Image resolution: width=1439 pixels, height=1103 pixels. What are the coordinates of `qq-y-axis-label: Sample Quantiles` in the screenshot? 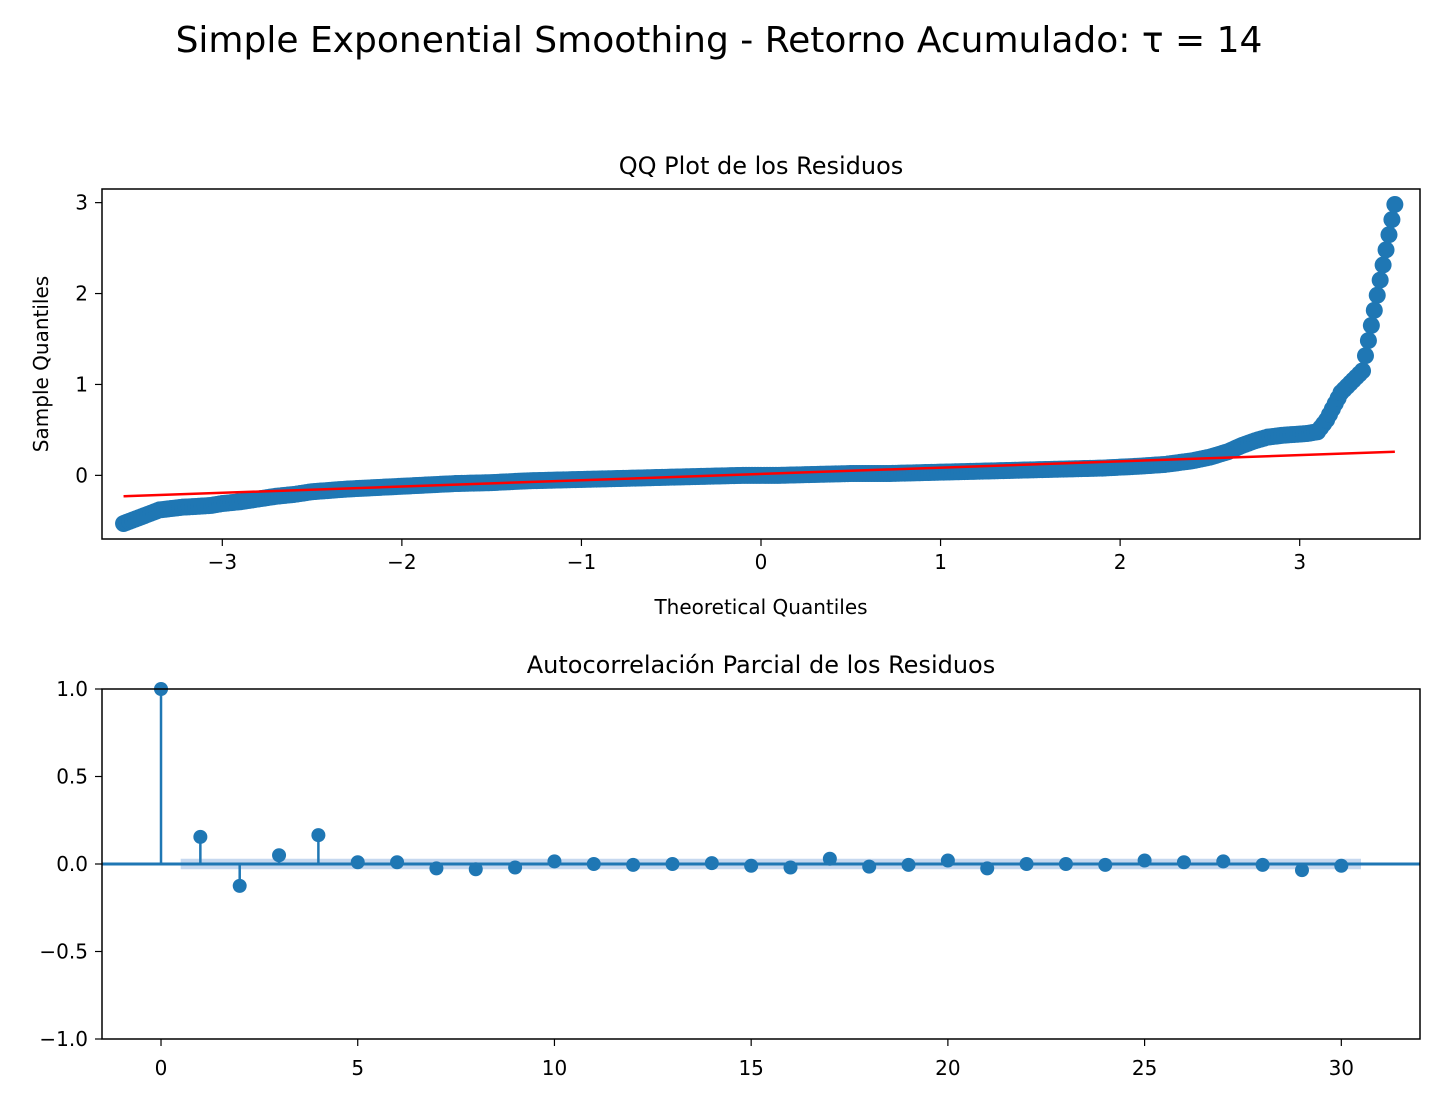 It's located at (41, 364).